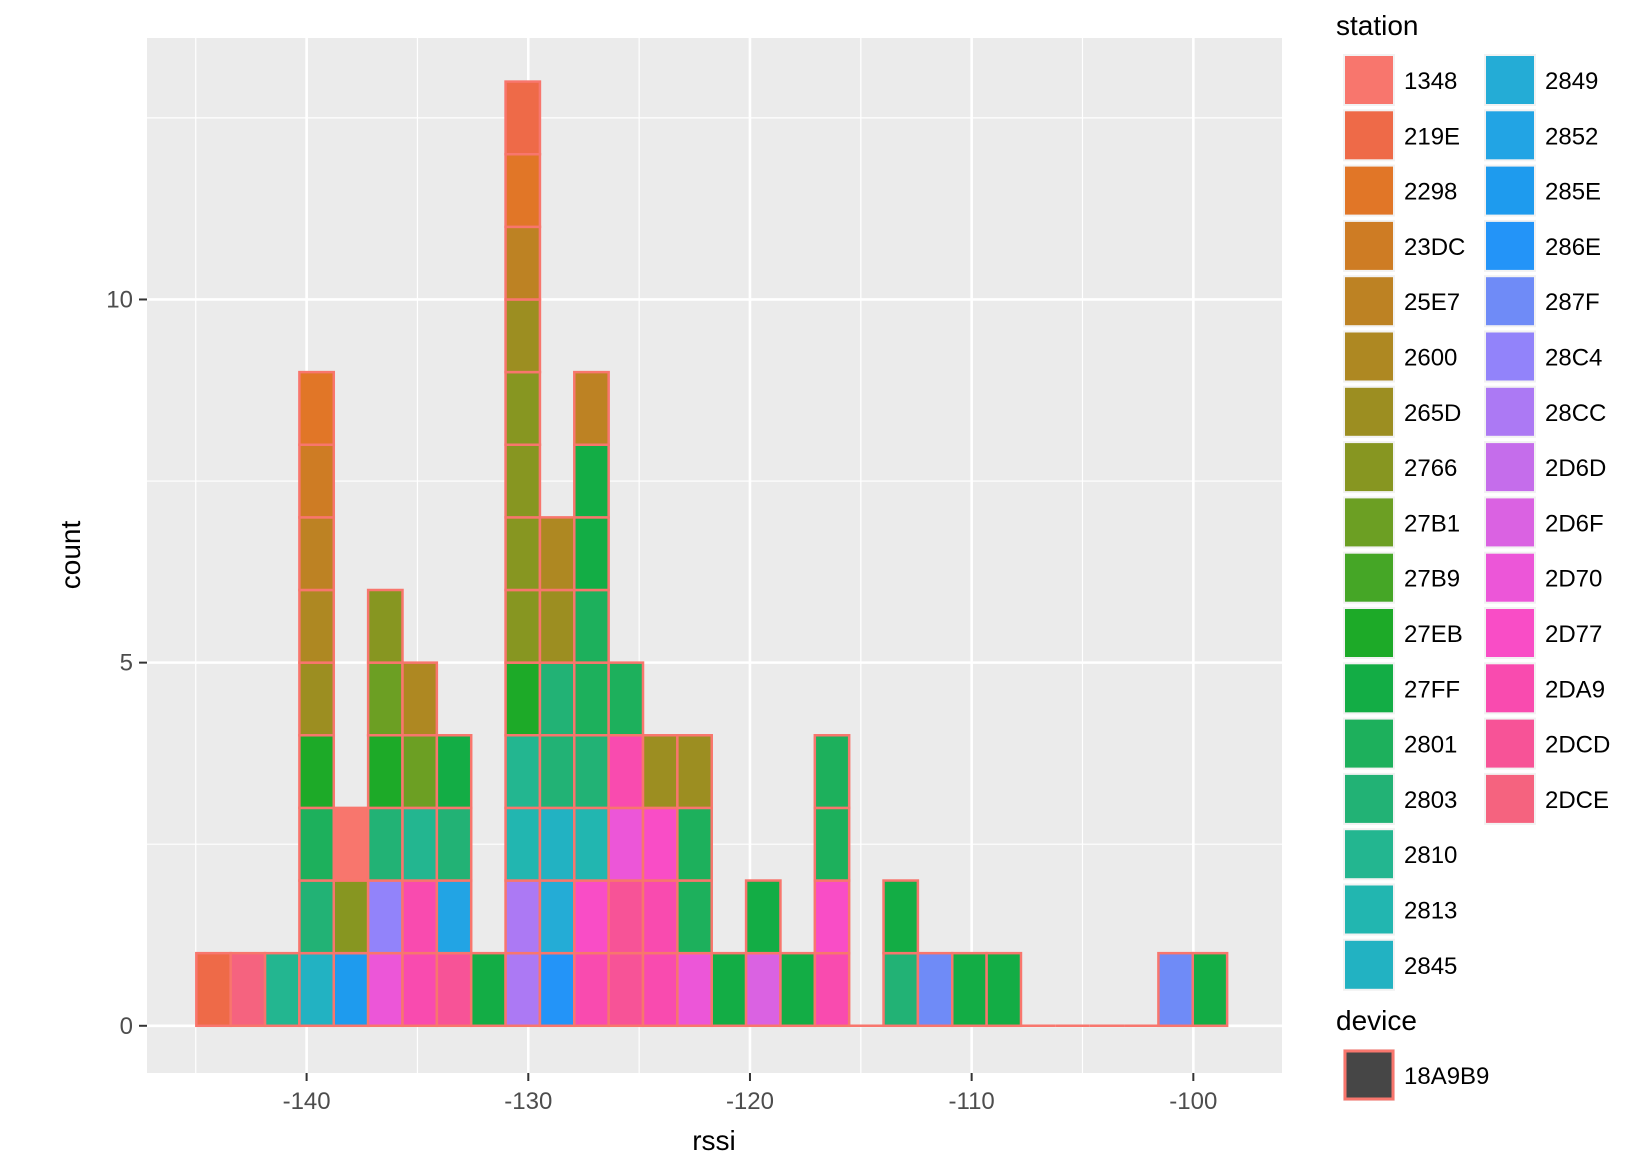 Image resolution: width=1650 pixels, height=1169 pixels. Describe the element at coordinates (1575, 689) in the screenshot. I see `legend-label: 2DA9` at that location.